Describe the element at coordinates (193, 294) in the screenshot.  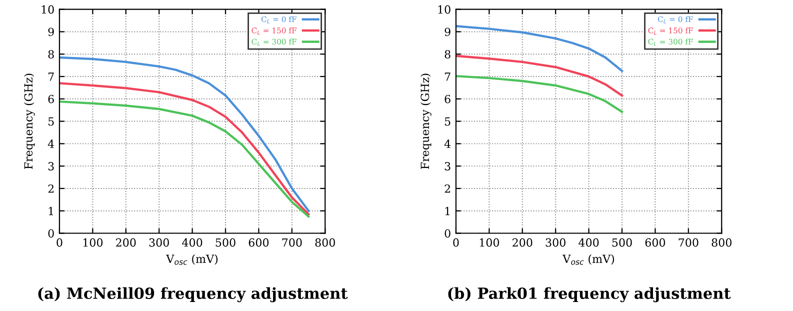
I see `text: (a) McNeill09 frequency adjustment` at that location.